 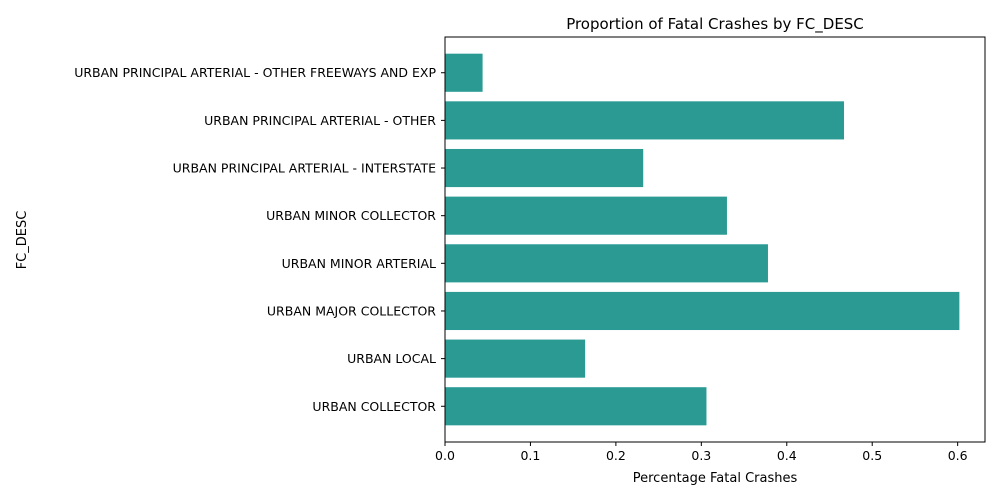 What do you see at coordinates (715, 24) in the screenshot?
I see `chart-title: Proportion of Fatal Crashes by FC_DESC` at bounding box center [715, 24].